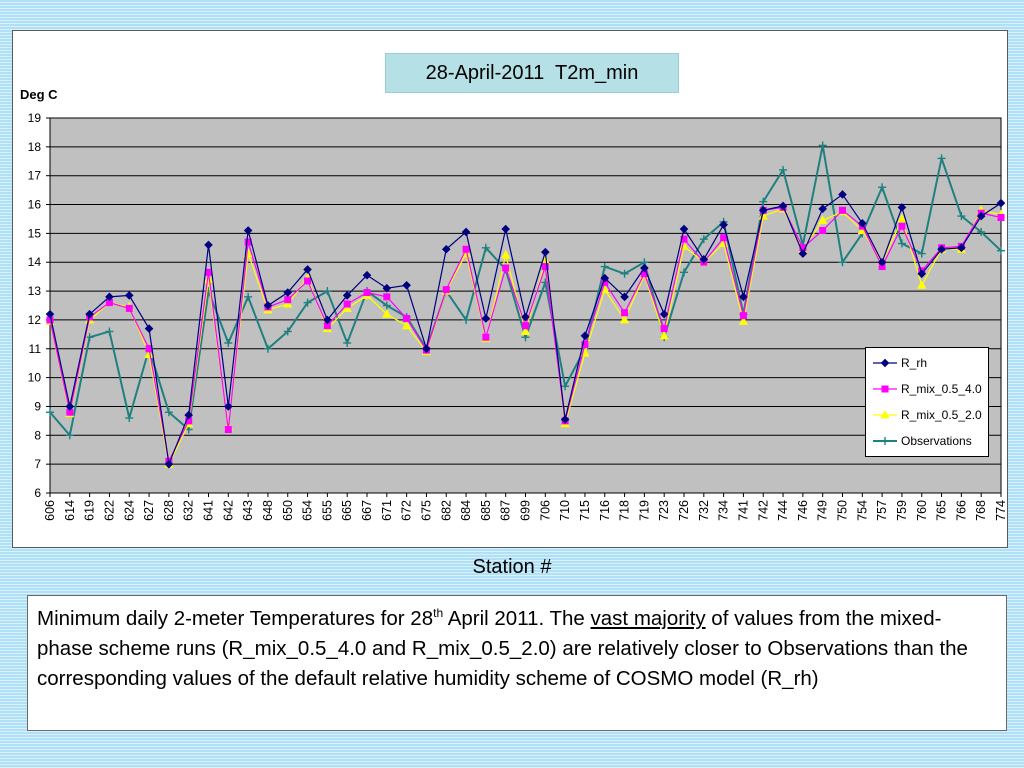  Describe the element at coordinates (35, 349) in the screenshot. I see `y-tick-label: 11` at that location.